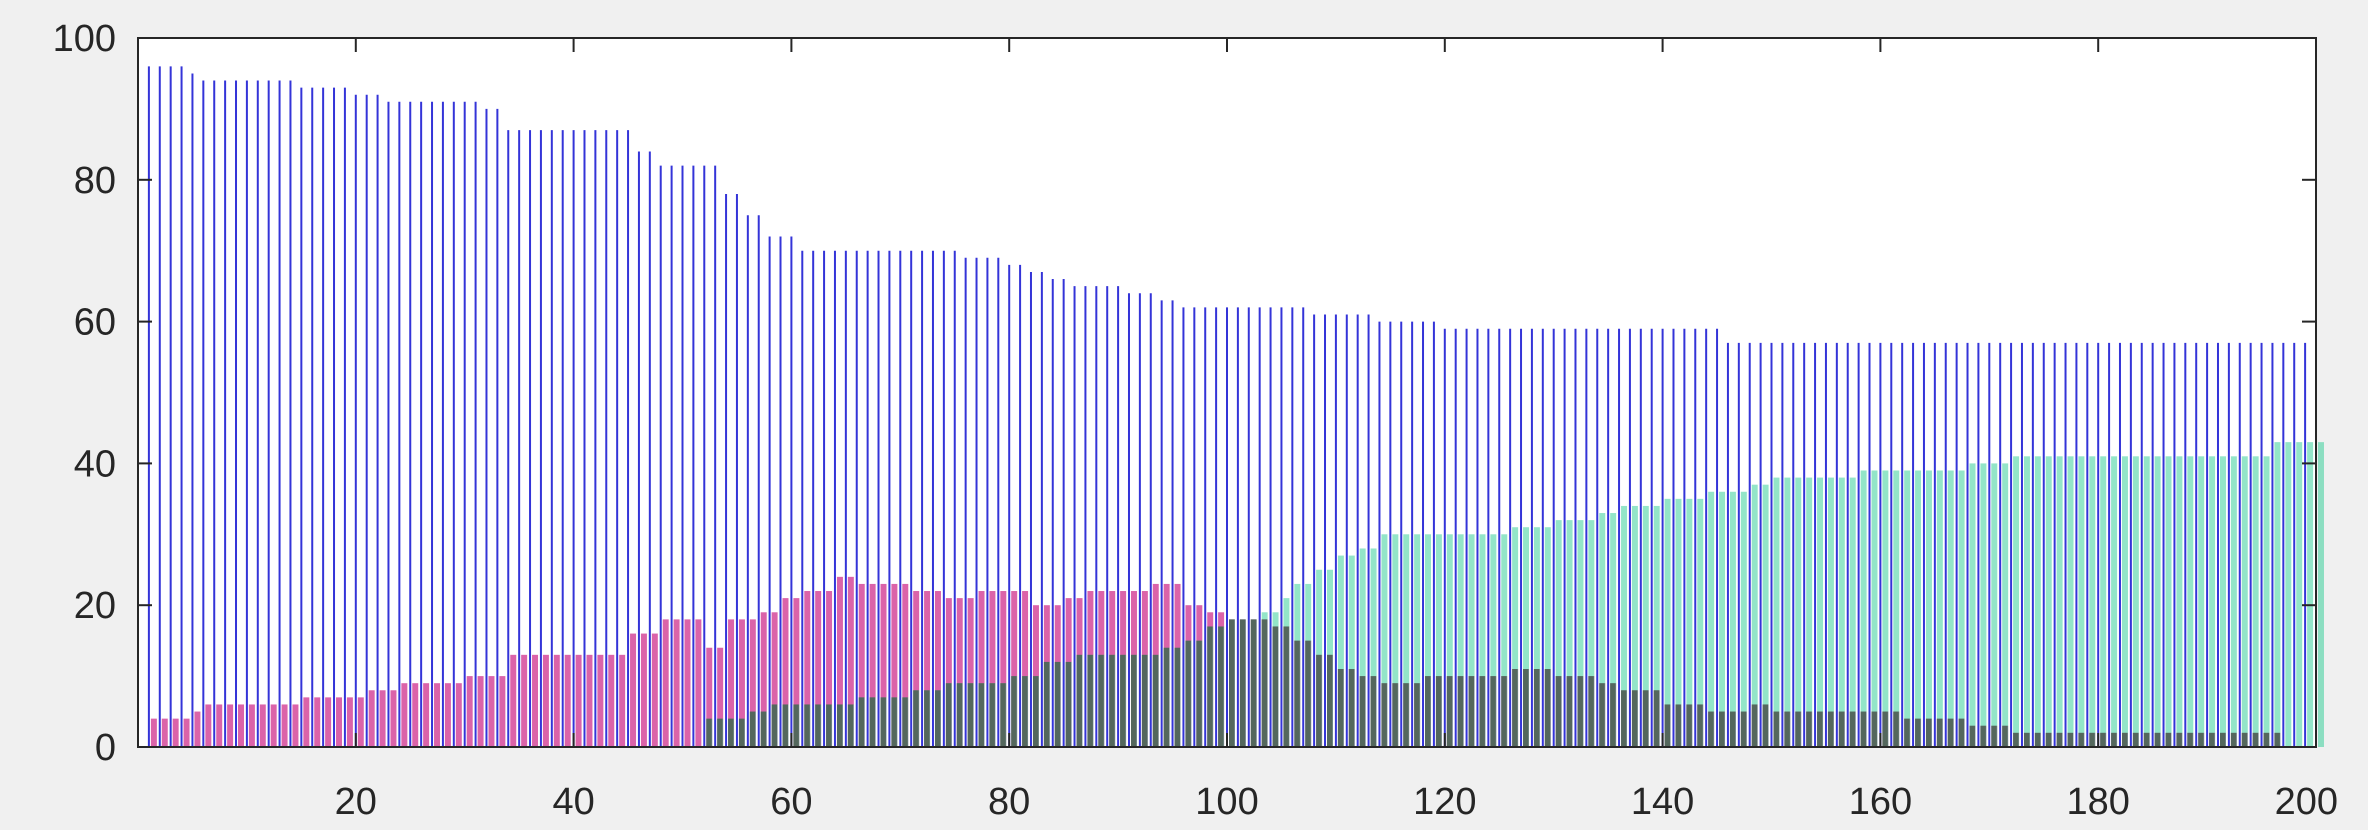 The width and height of the screenshot is (2368, 830). What do you see at coordinates (1662, 802) in the screenshot?
I see `x-tick-label: 140` at bounding box center [1662, 802].